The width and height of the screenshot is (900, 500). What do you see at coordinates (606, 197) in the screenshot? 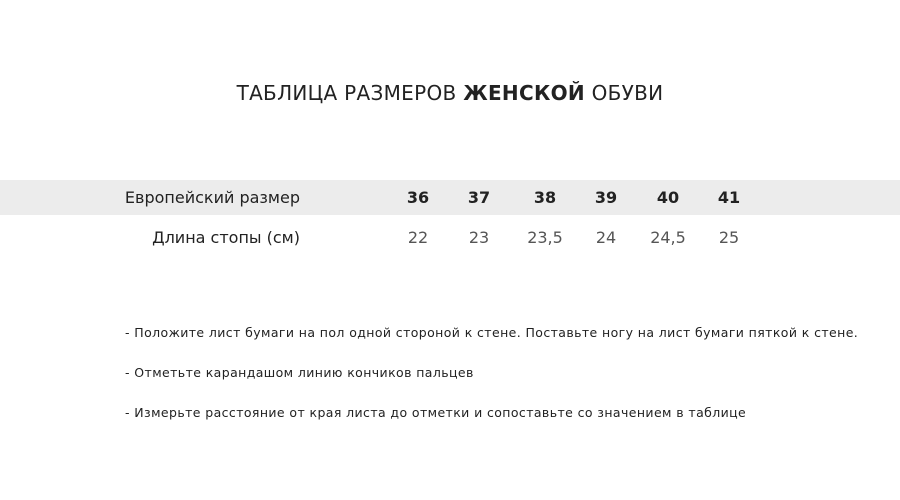
I see `size-cell: 39` at bounding box center [606, 197].